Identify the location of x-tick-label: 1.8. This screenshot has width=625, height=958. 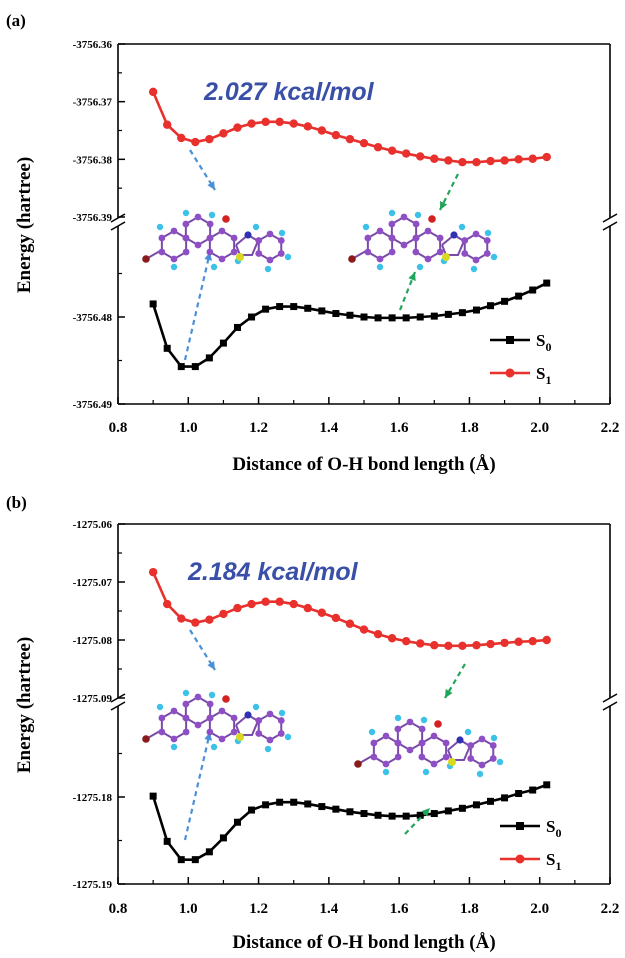
(469, 909).